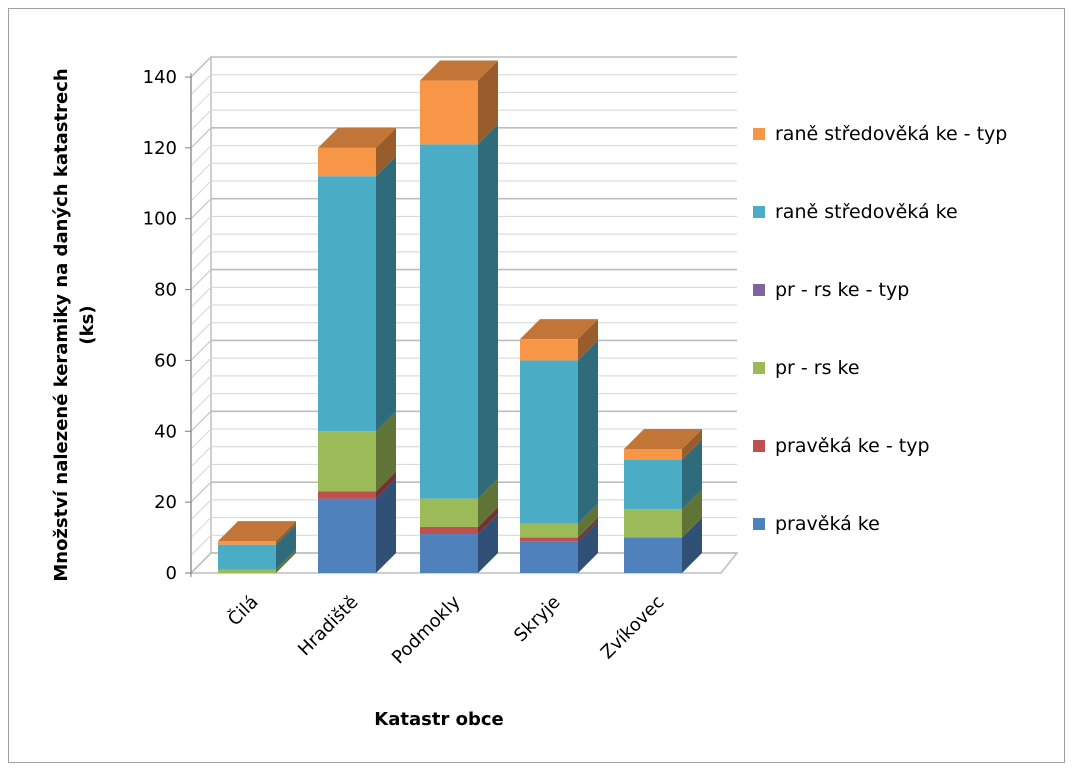  What do you see at coordinates (445, 629) in the screenshot?
I see `x-axis-category-labels: Čilá Hradiště Podmokly Skryje Zvíkovec` at bounding box center [445, 629].